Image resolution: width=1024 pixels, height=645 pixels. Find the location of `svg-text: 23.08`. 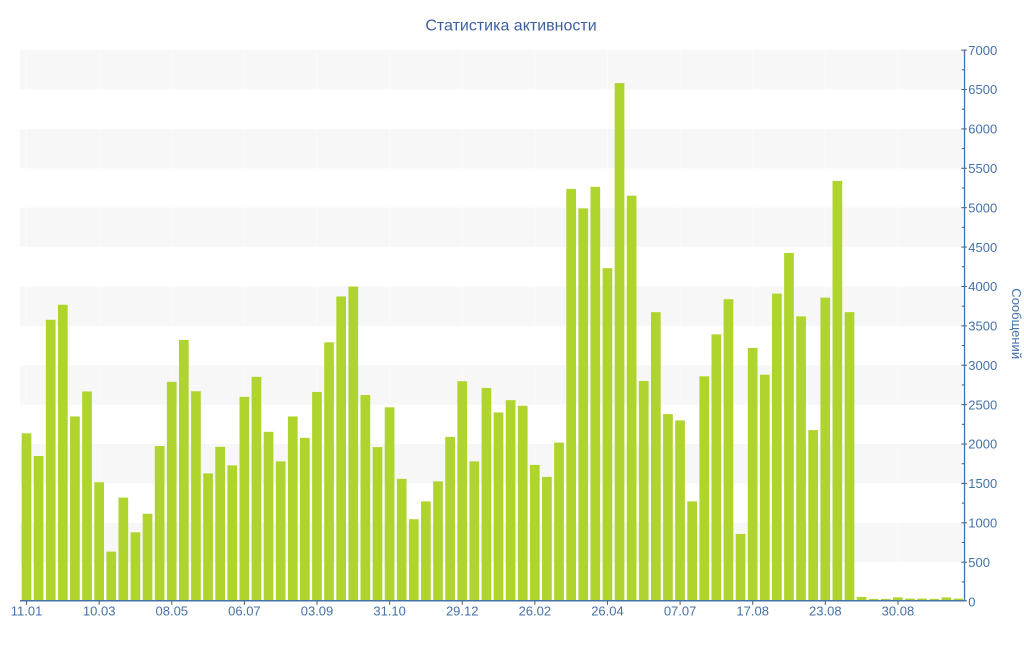

svg-text: 23.08 is located at coordinates (825, 611).